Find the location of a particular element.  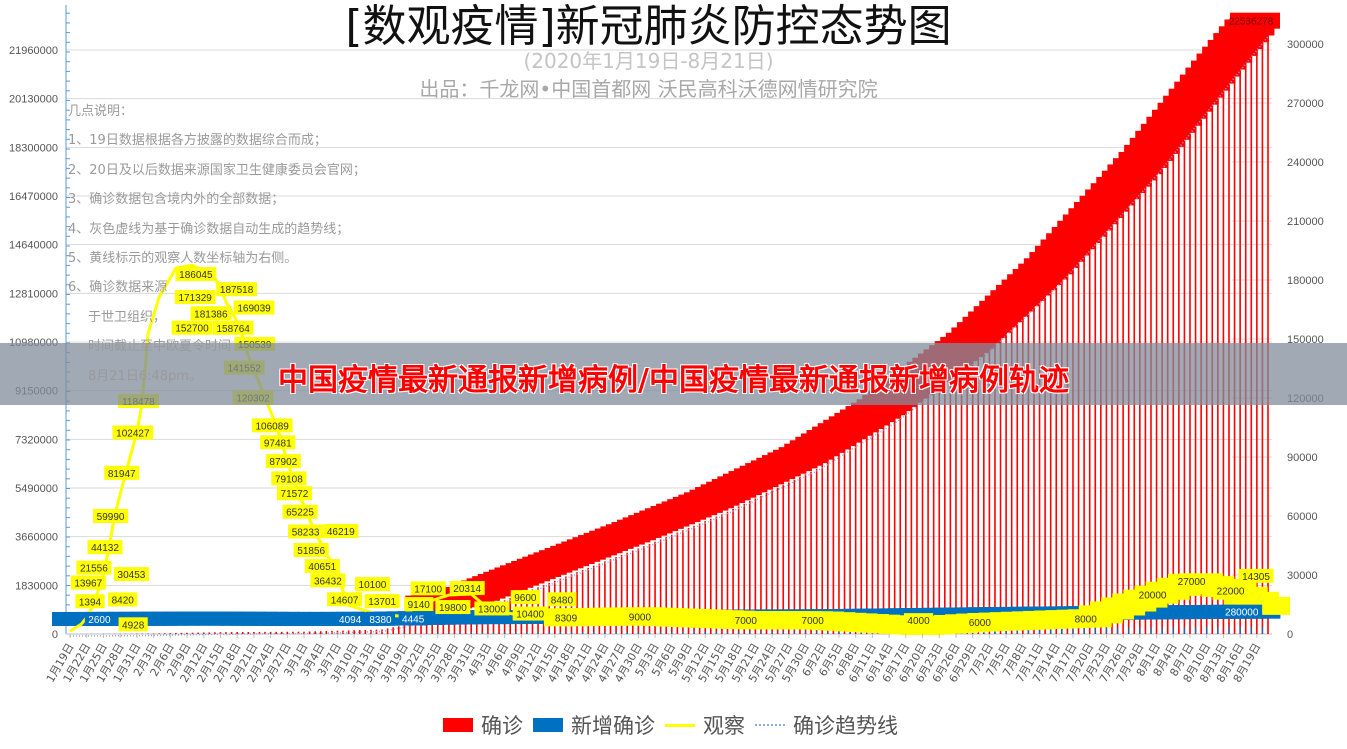

observe-data-label: 187518 is located at coordinates (237, 290).